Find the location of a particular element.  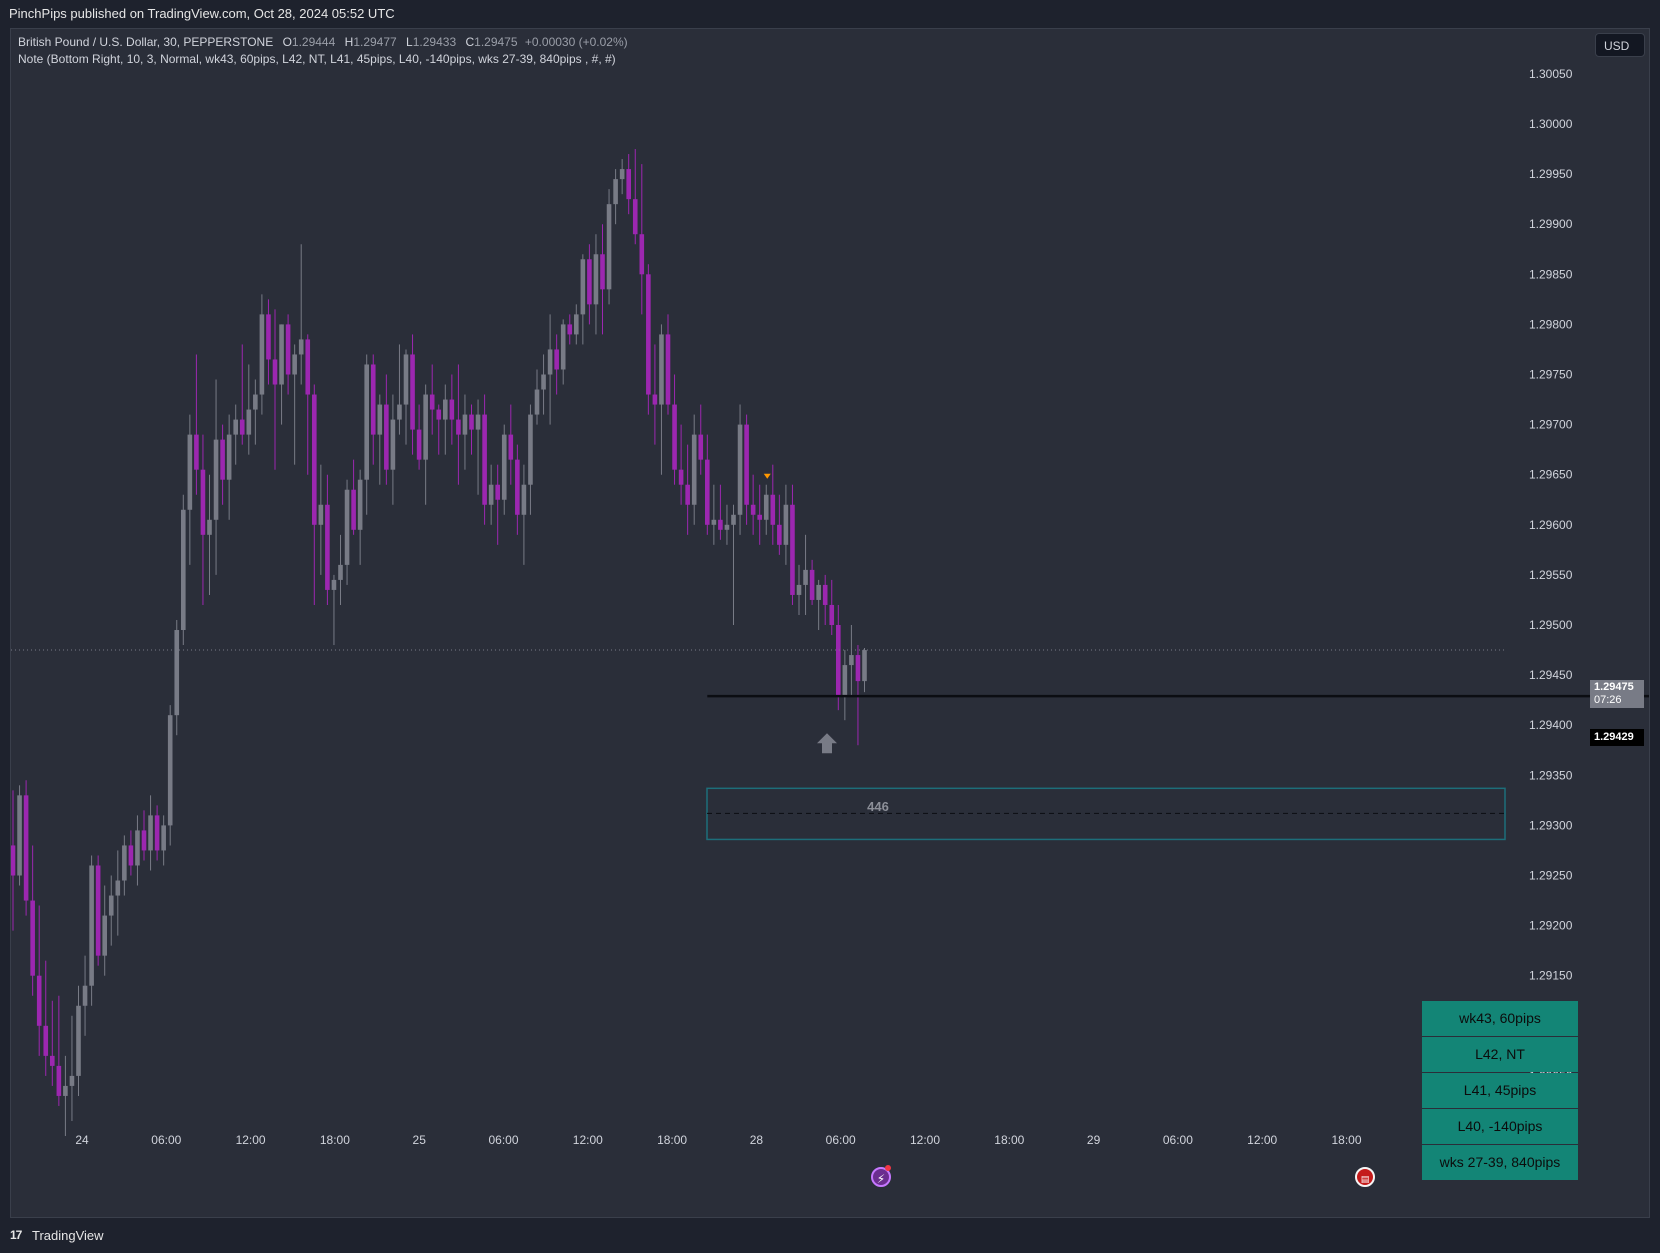

footer: 17 TradingView is located at coordinates (830, 1235).